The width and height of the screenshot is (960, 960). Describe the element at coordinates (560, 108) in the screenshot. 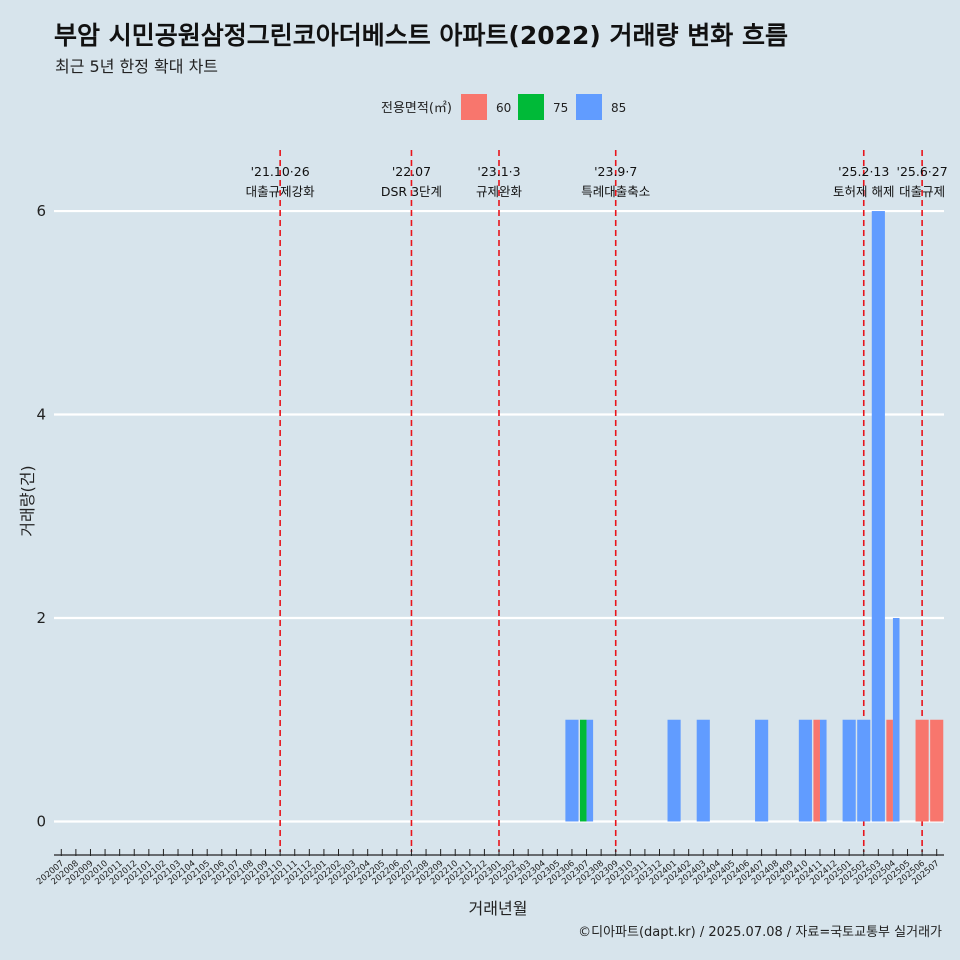

I see `legend-label: 75` at that location.